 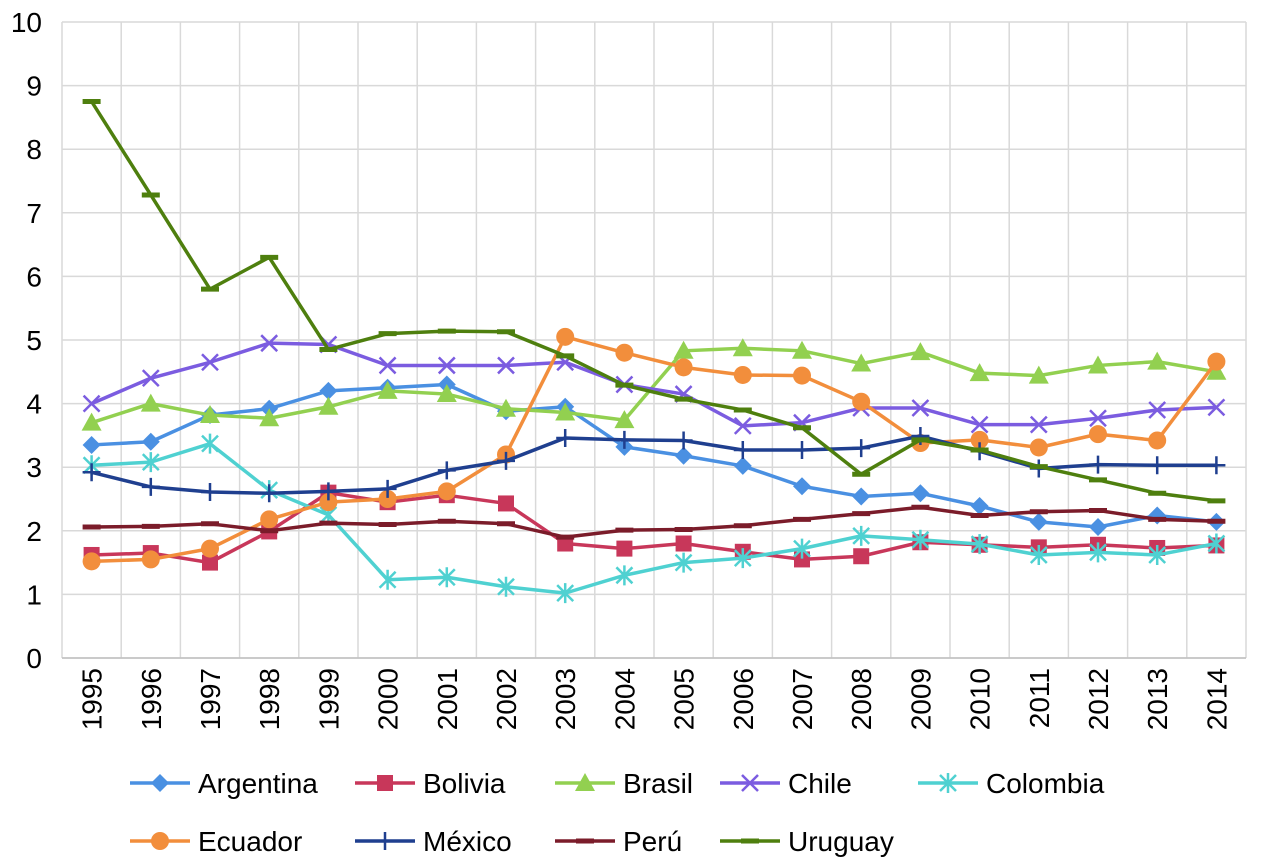 I want to click on y-axis: 0 1 2 3 4 5 6 7 8 9 10, so click(x=26, y=340).